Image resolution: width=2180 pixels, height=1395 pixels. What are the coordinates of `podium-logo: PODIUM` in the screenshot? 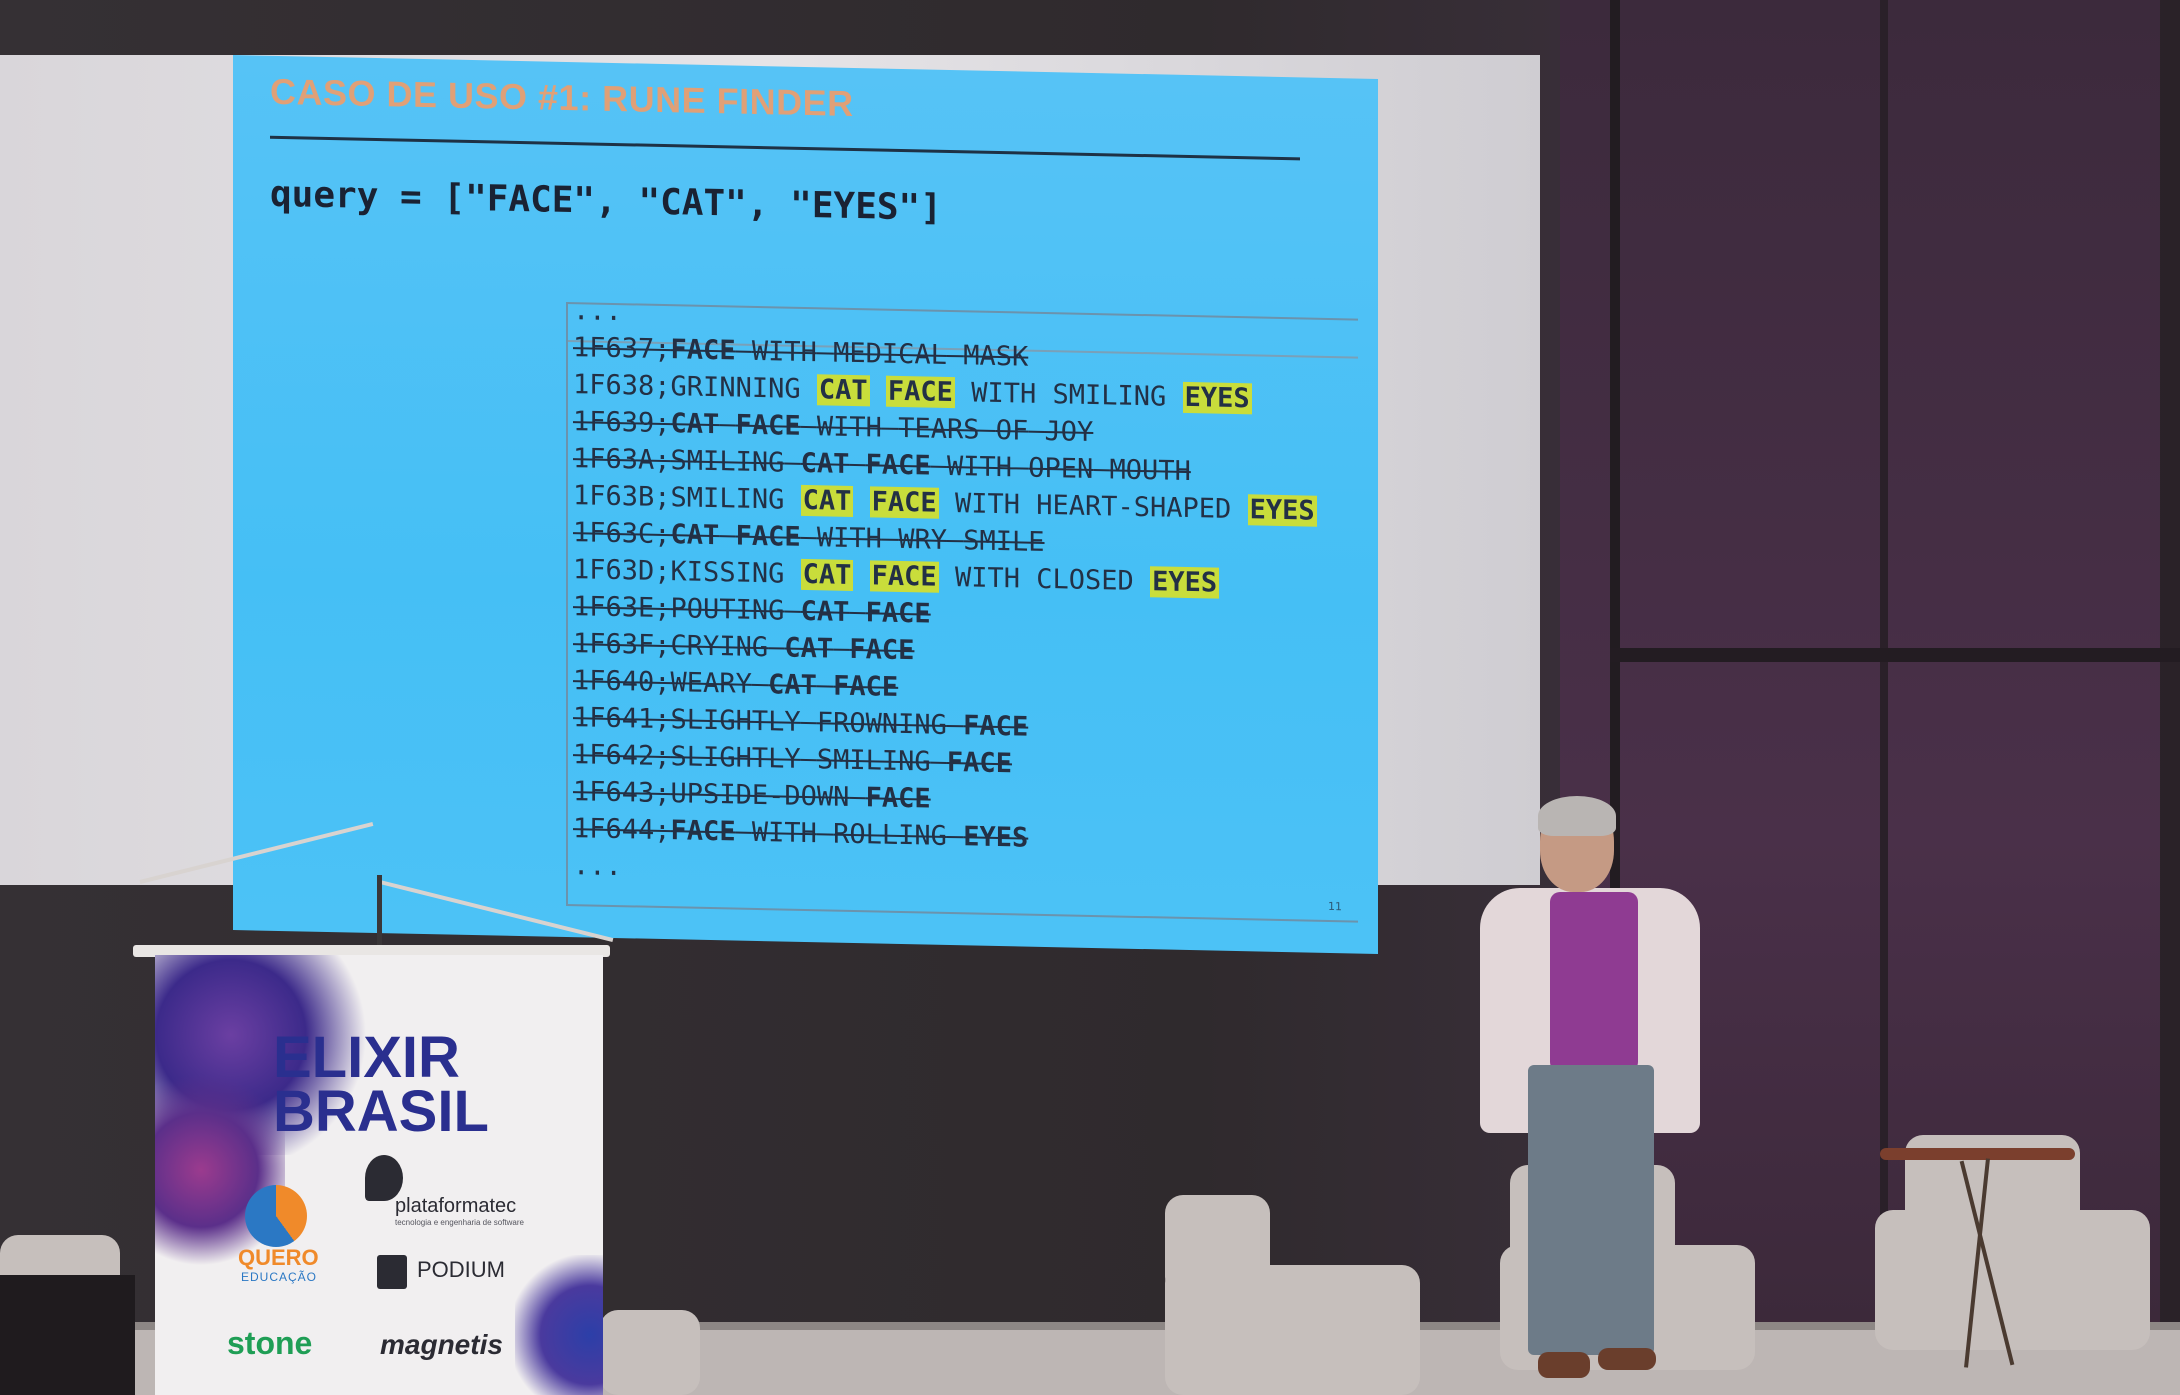 It's located at (461, 1269).